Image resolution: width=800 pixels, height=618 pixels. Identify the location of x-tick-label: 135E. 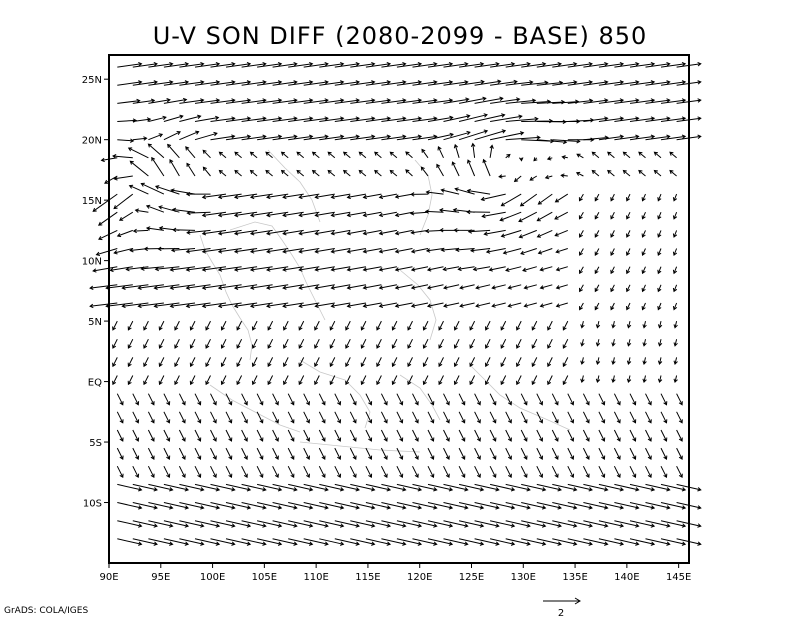
(574, 577).